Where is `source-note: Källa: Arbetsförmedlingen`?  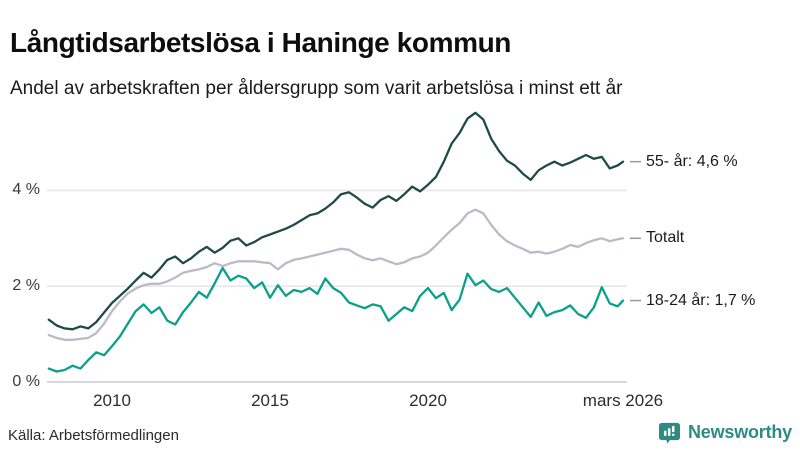
source-note: Källa: Arbetsförmedlingen is located at coordinates (93, 435).